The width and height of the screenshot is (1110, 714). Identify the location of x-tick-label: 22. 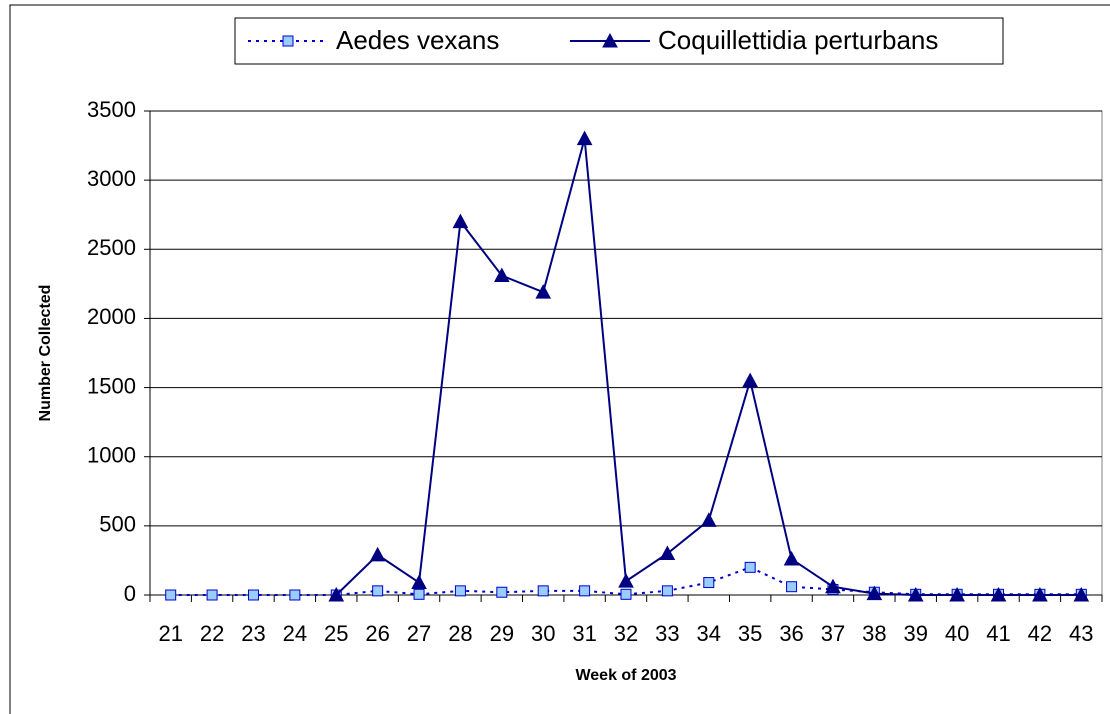
(212, 633).